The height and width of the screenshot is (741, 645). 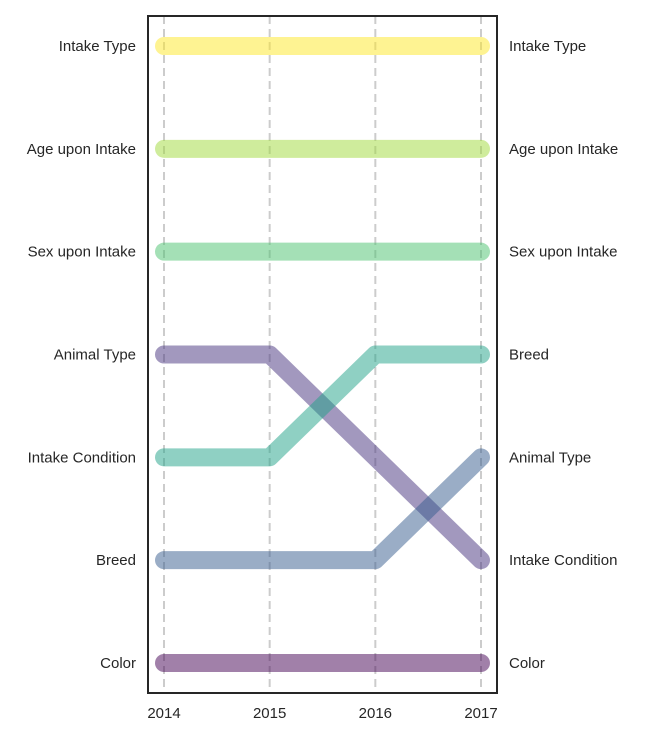 I want to click on right-label: Intake Condition, so click(x=563, y=560).